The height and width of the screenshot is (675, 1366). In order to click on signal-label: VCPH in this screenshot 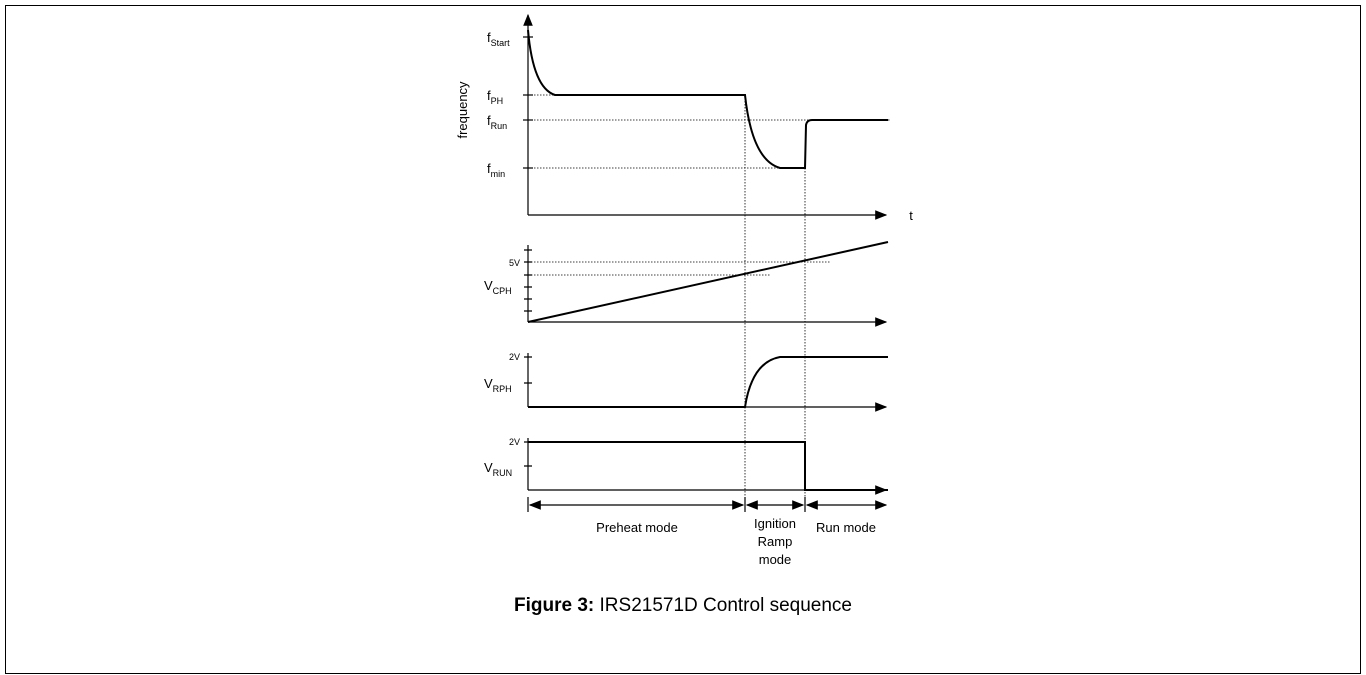, I will do `click(498, 287)`.